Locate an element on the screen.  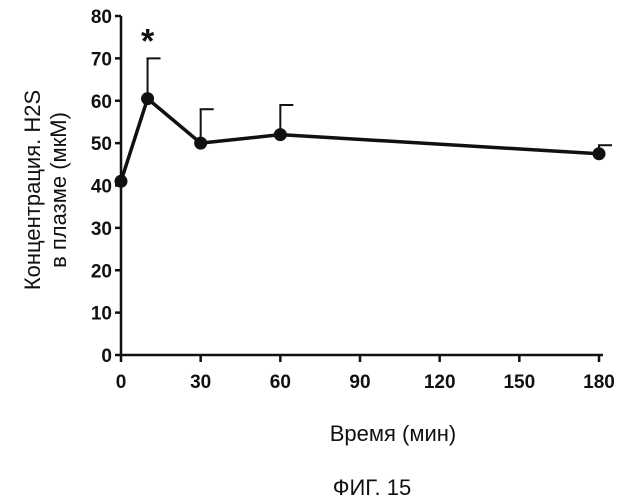
figure-caption: ФИГ. 15 is located at coordinates (372, 487).